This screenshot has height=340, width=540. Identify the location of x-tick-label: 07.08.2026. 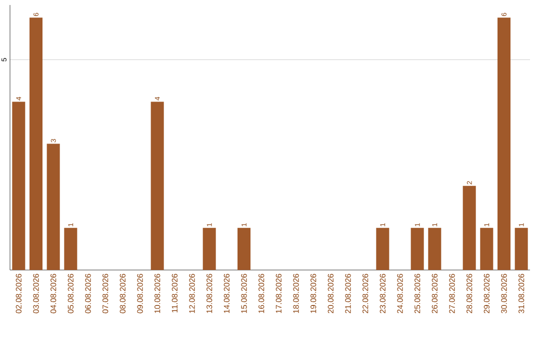
(105, 294).